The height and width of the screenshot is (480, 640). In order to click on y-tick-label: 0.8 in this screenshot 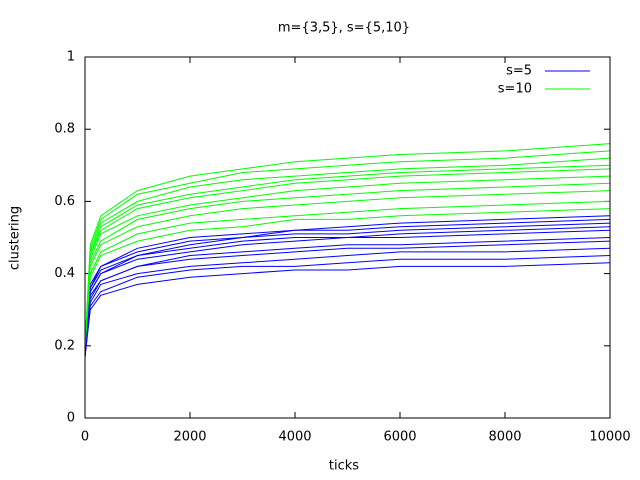, I will do `click(64, 129)`.